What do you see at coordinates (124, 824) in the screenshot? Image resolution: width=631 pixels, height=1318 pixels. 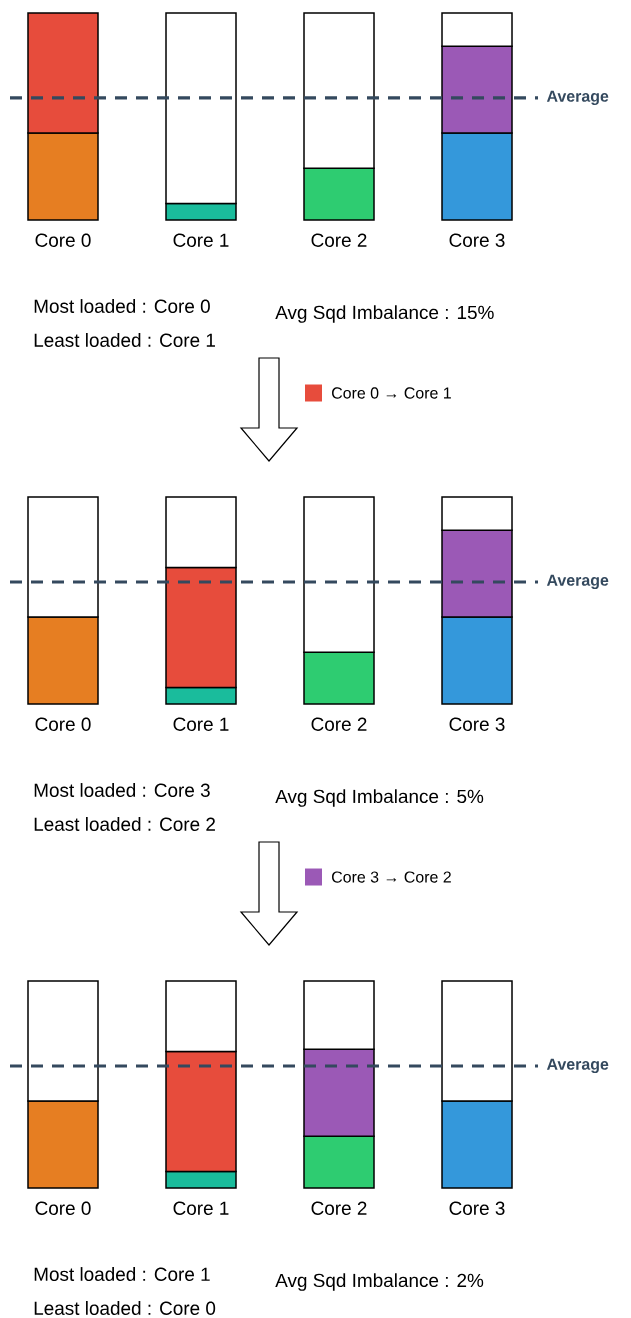 I see `text: Least loaded : Core 2` at bounding box center [124, 824].